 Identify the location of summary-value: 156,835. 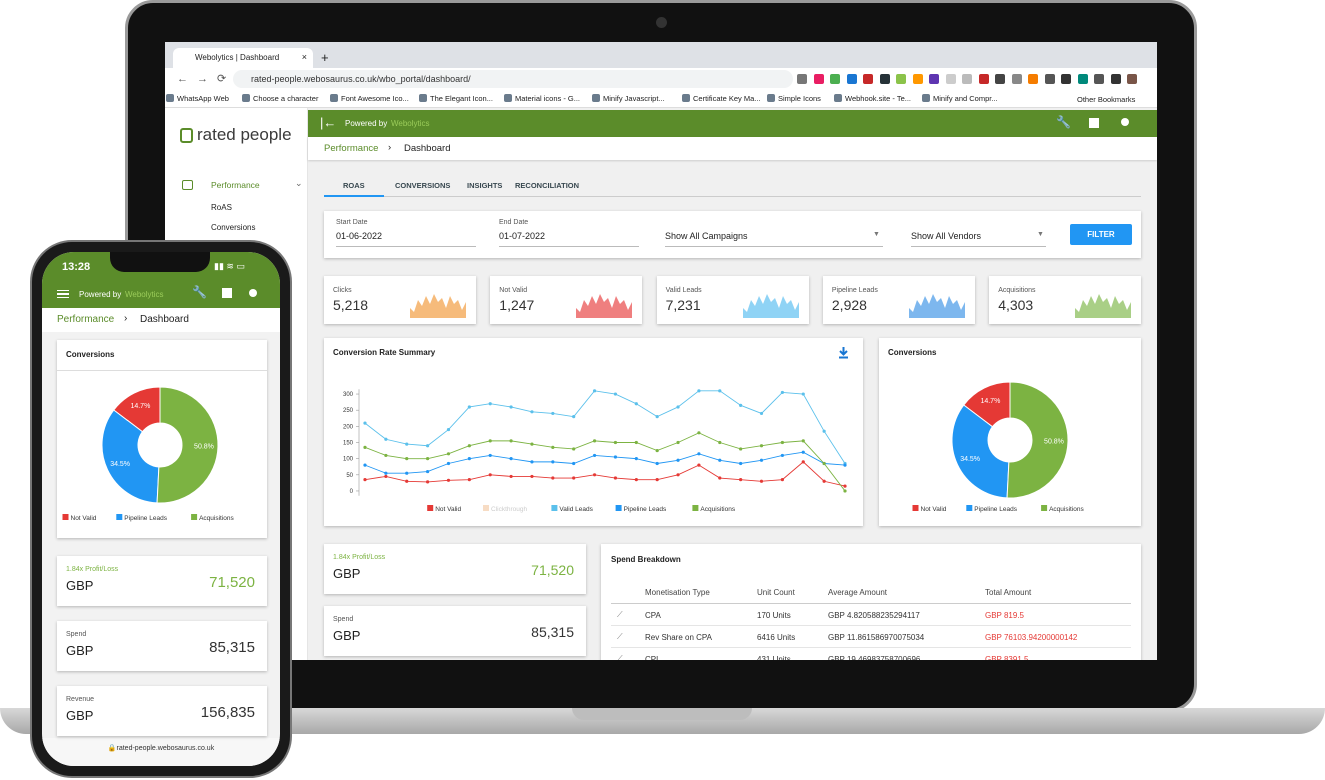
(227, 712).